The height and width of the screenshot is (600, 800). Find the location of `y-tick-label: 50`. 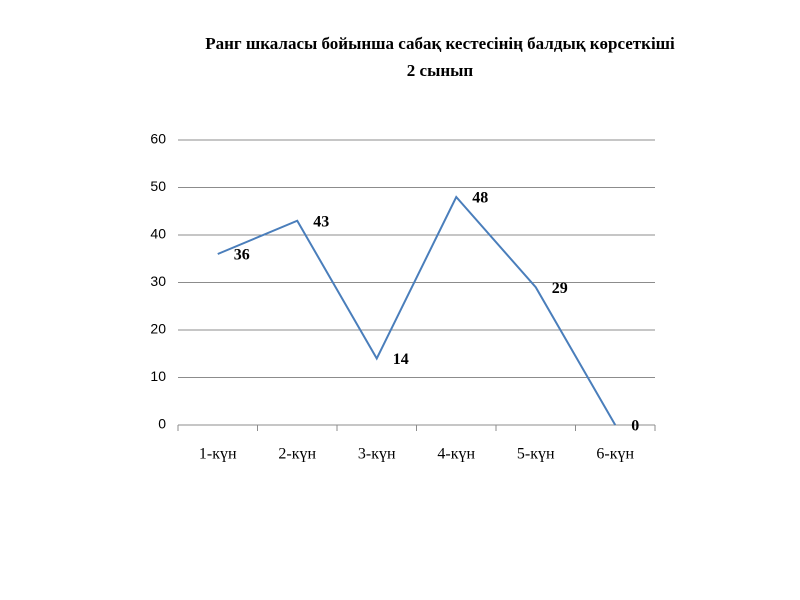

y-tick-label: 50 is located at coordinates (158, 186).